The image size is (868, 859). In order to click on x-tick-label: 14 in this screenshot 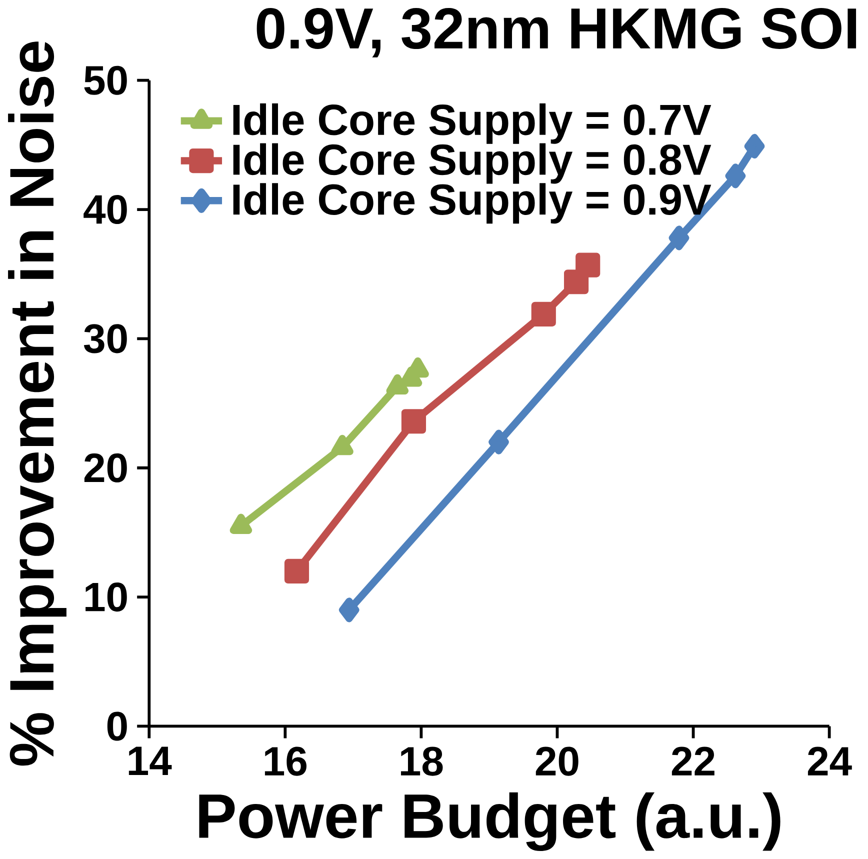, I will do `click(150, 760)`.